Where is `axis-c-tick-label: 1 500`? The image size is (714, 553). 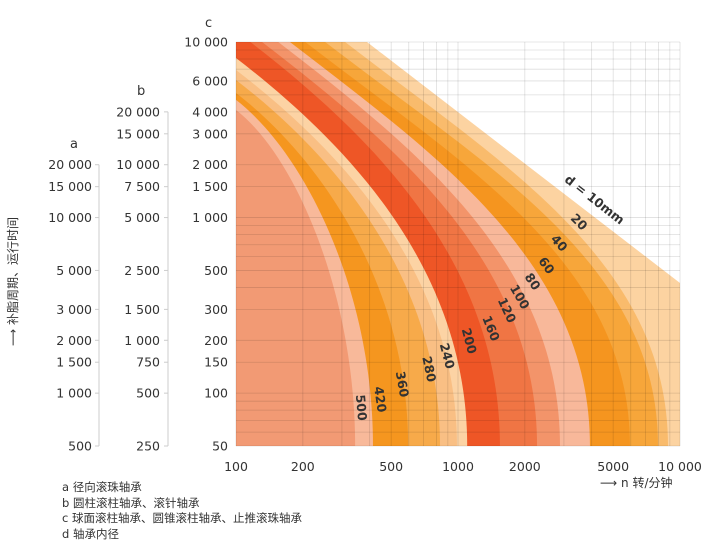
axis-c-tick-label: 1 500 is located at coordinates (210, 186).